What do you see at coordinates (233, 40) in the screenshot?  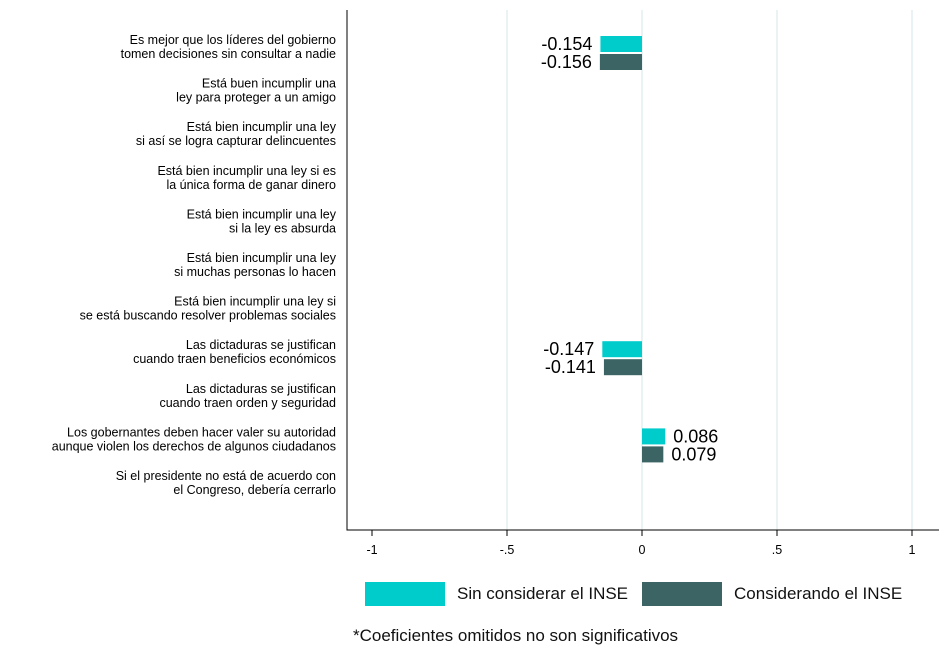 I see `category-label: Es mejor que los líderes del gobierno` at bounding box center [233, 40].